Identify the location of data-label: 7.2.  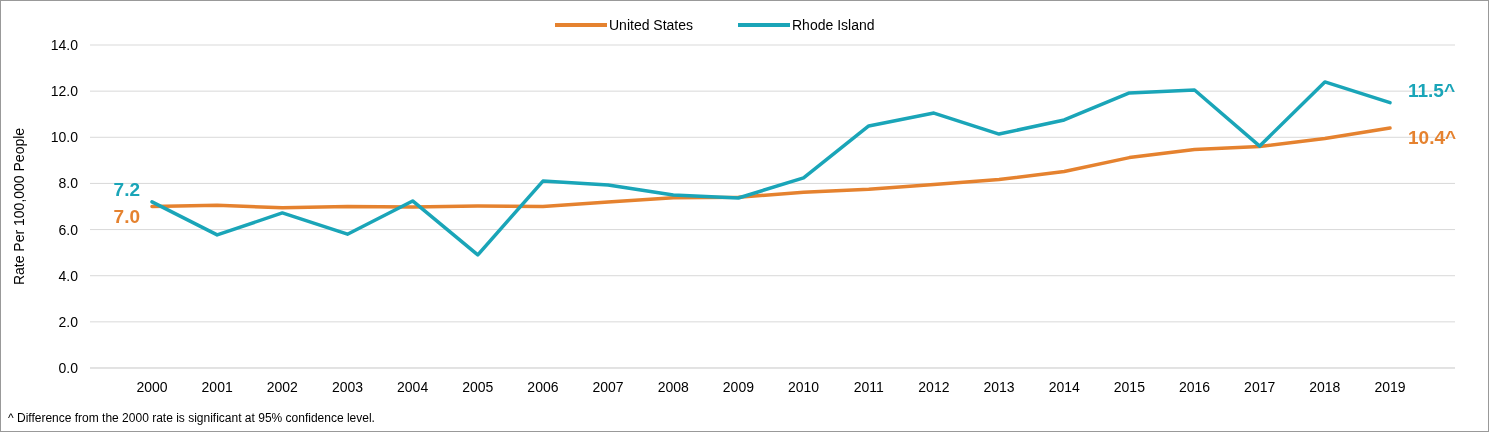
(126, 189).